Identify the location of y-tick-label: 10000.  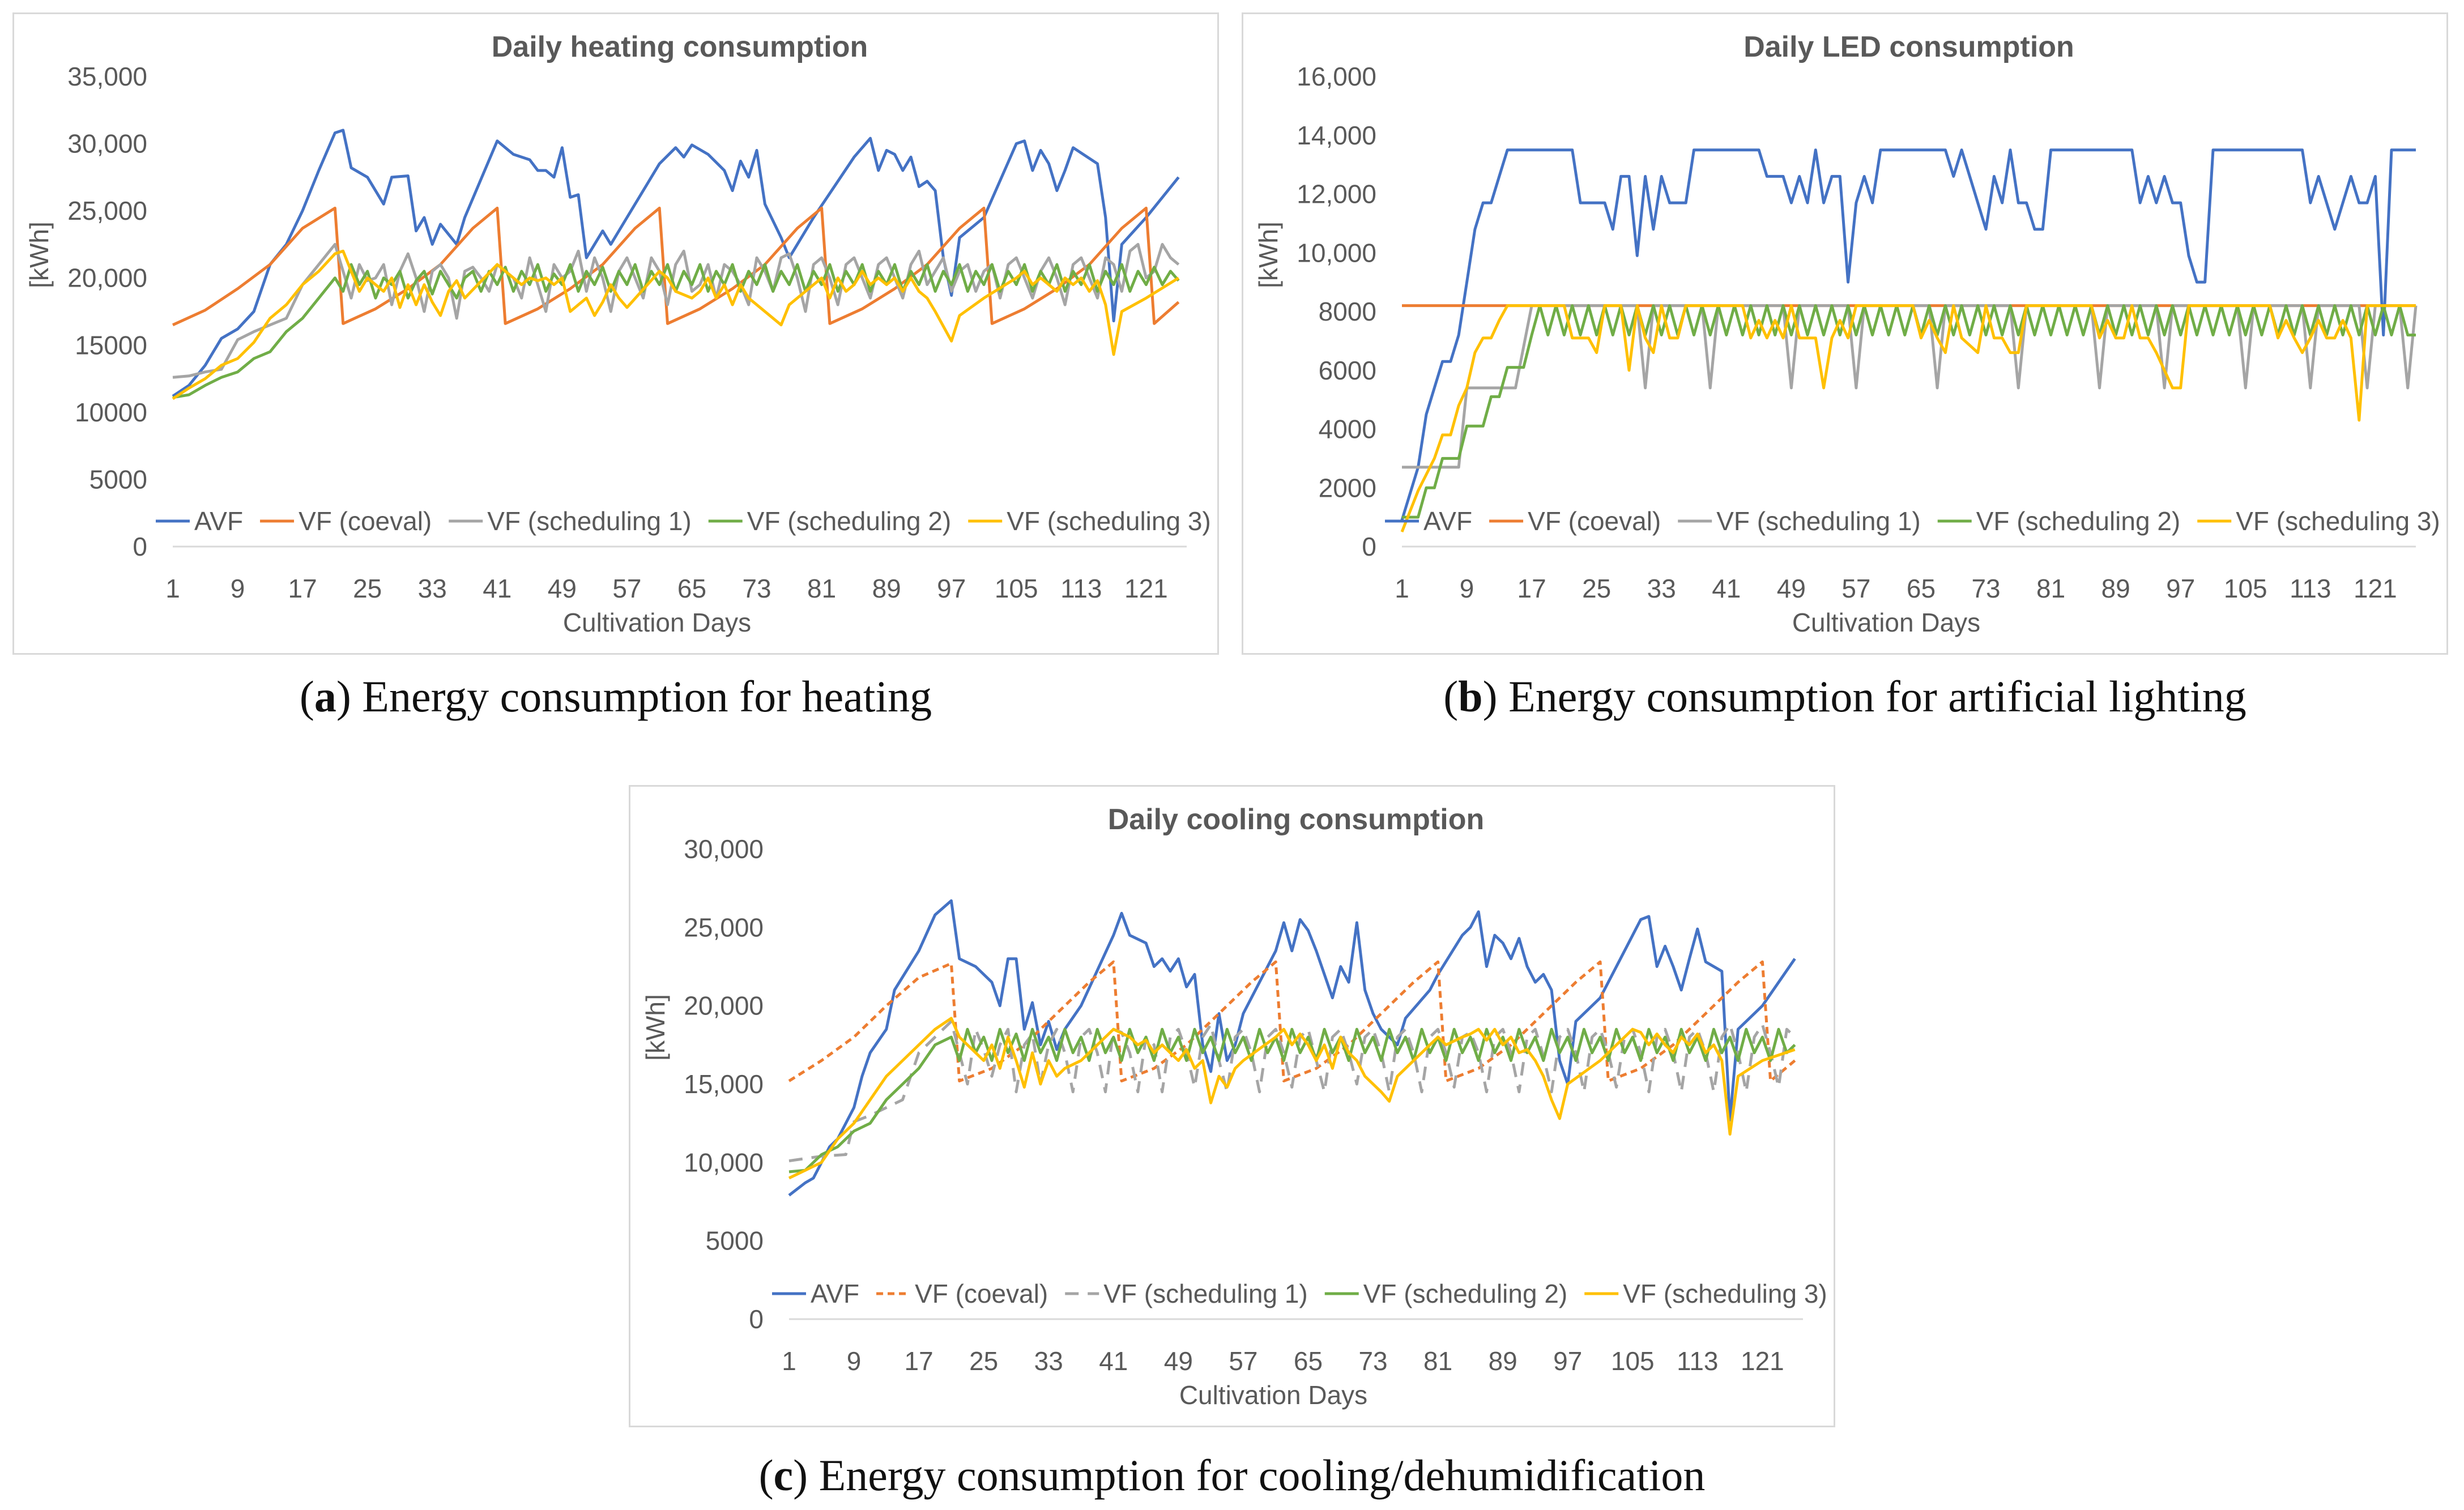
(111, 412).